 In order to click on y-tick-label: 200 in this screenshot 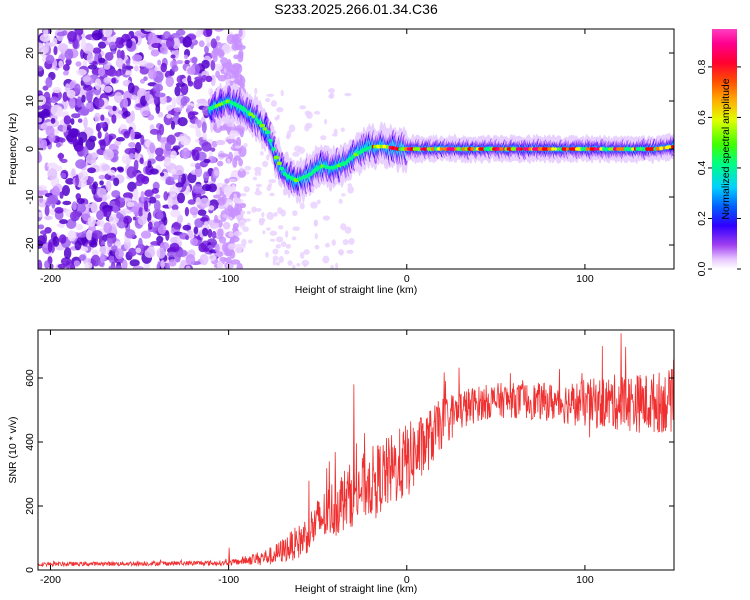, I will do `click(30, 506)`.